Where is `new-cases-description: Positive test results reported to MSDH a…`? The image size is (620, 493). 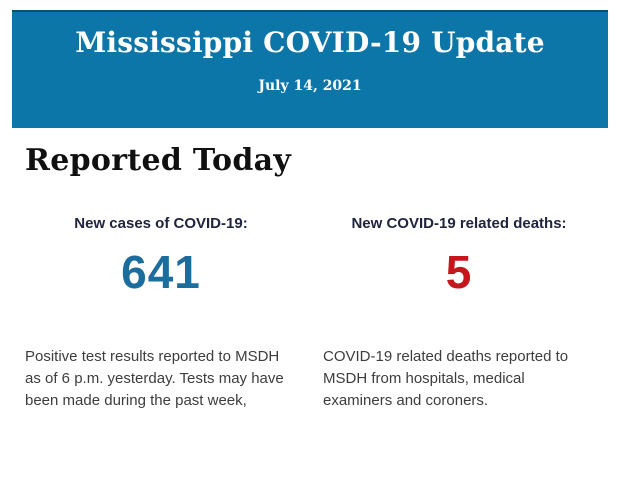
new-cases-description: Positive test results reported to MSDH a… is located at coordinates (154, 378).